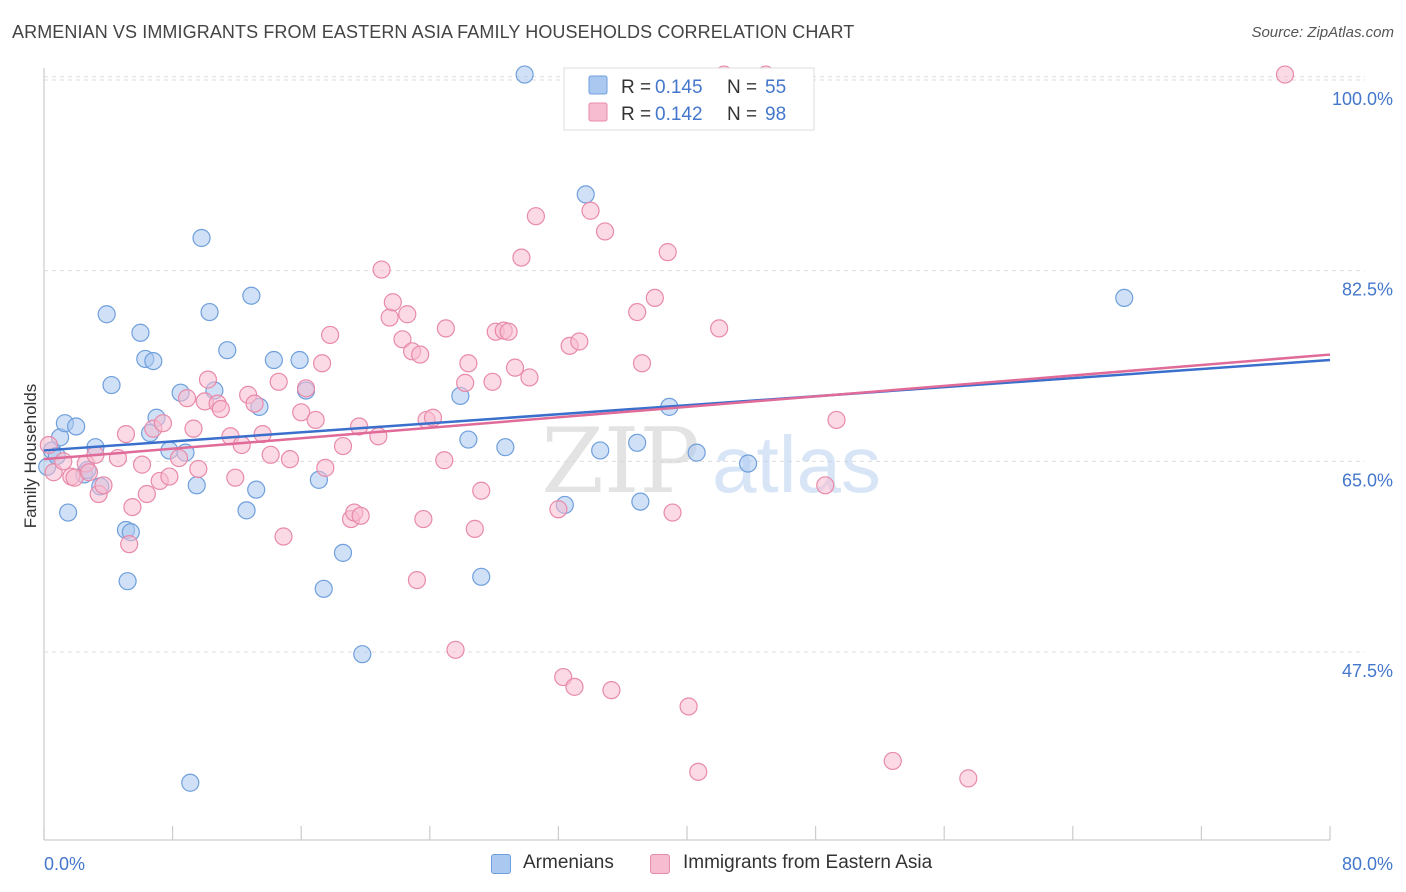 The width and height of the screenshot is (1406, 892). Describe the element at coordinates (501, 864) in the screenshot. I see `legend-swatch-armenians` at that location.